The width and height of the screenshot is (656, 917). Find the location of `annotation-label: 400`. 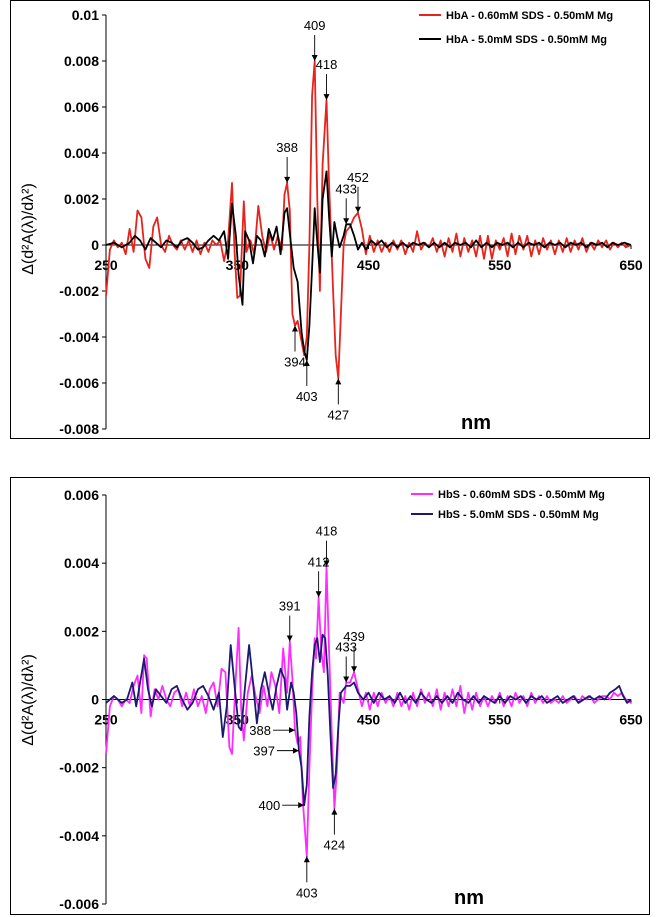

annotation-label: 400 is located at coordinates (269, 805).